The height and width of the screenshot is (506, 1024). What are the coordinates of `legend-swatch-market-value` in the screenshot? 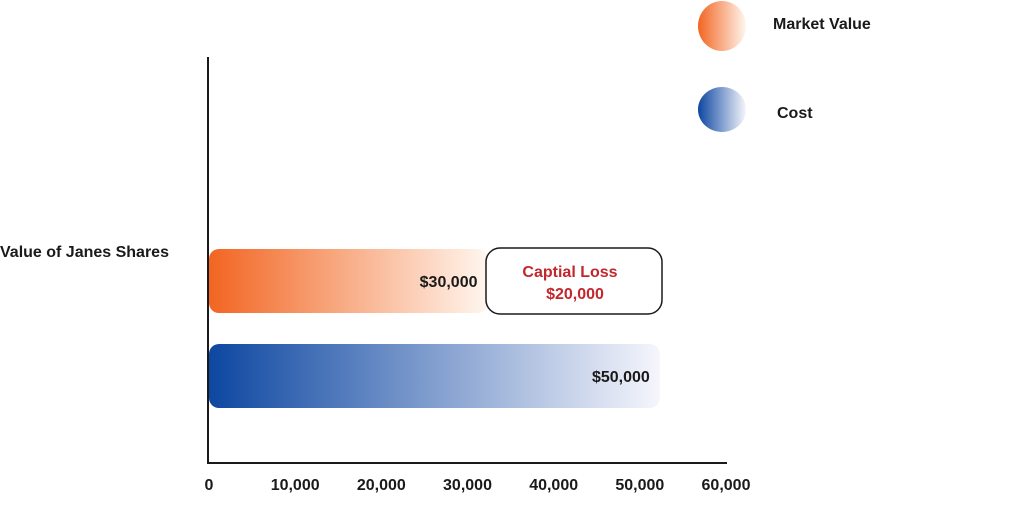 It's located at (722, 26).